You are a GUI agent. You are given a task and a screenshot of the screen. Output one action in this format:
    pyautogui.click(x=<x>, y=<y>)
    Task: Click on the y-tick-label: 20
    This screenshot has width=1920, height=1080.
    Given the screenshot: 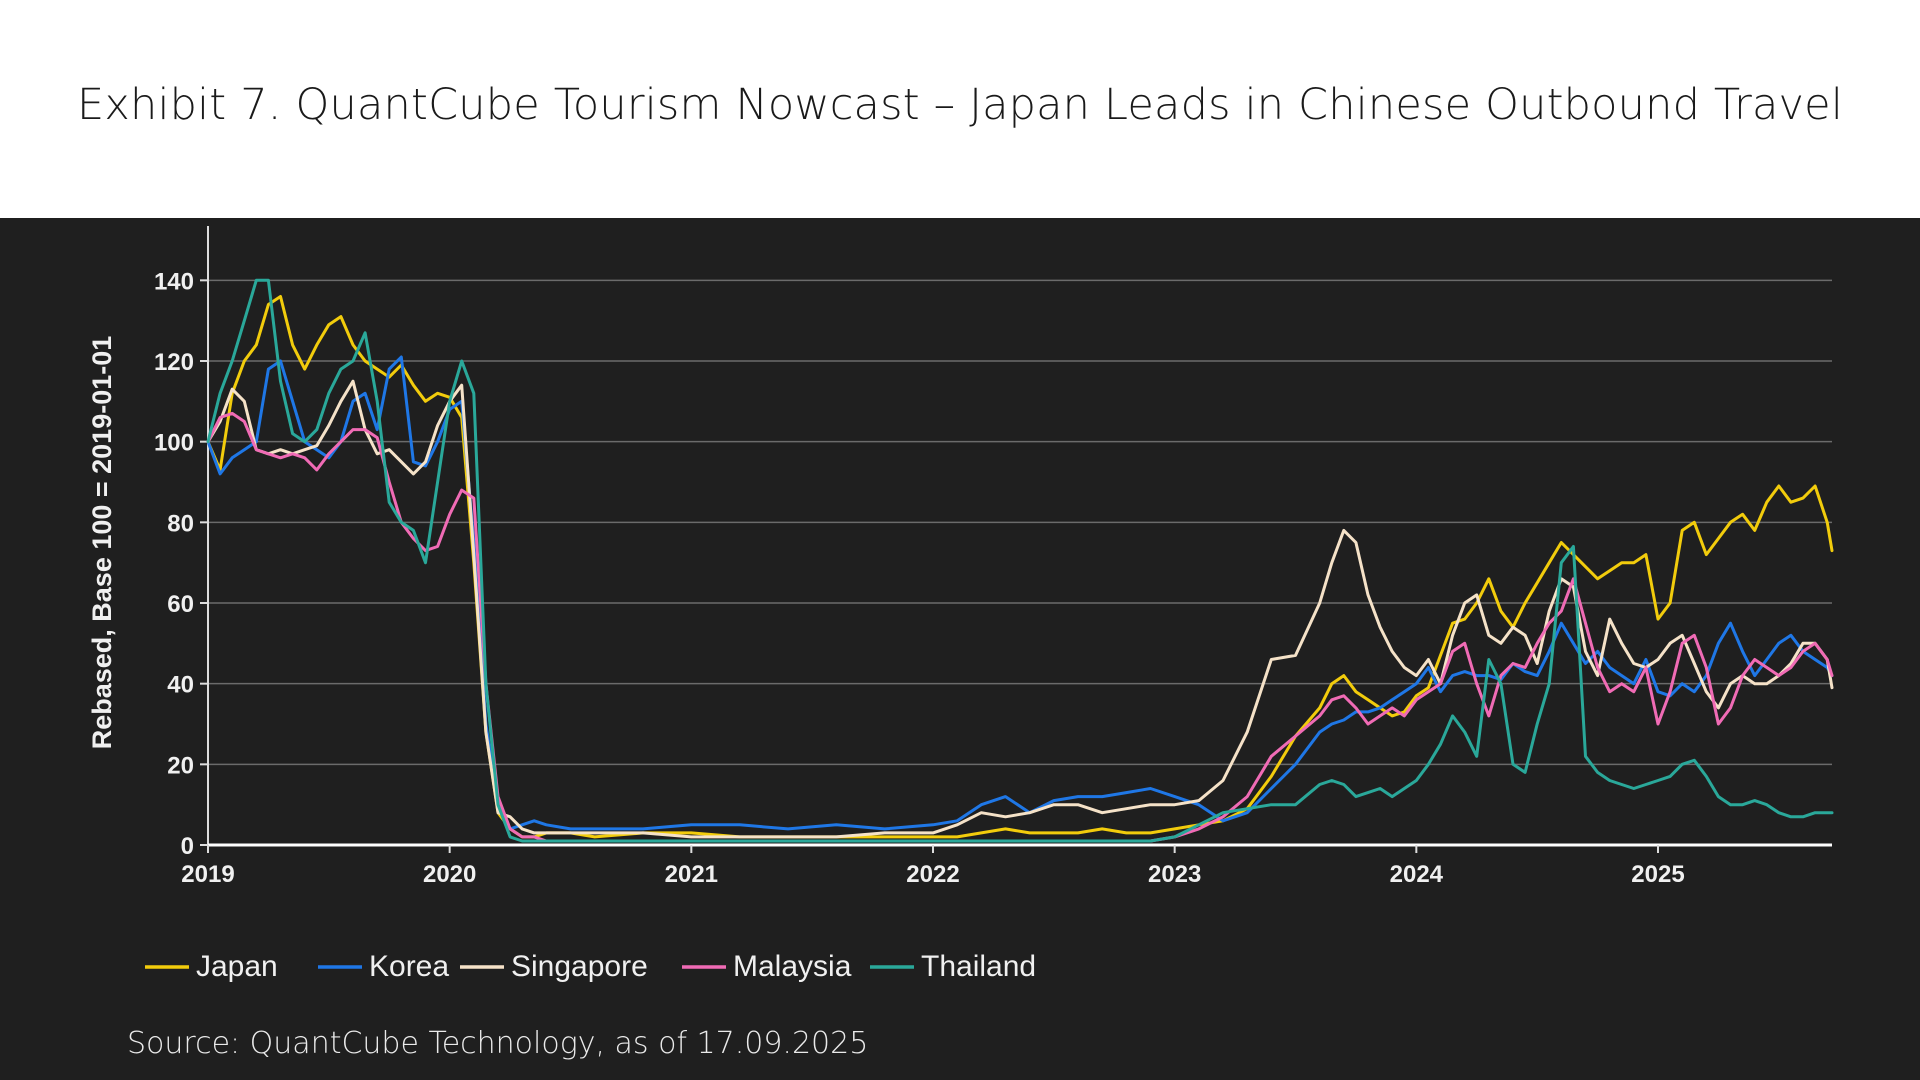 What is the action you would take?
    pyautogui.click(x=180, y=765)
    